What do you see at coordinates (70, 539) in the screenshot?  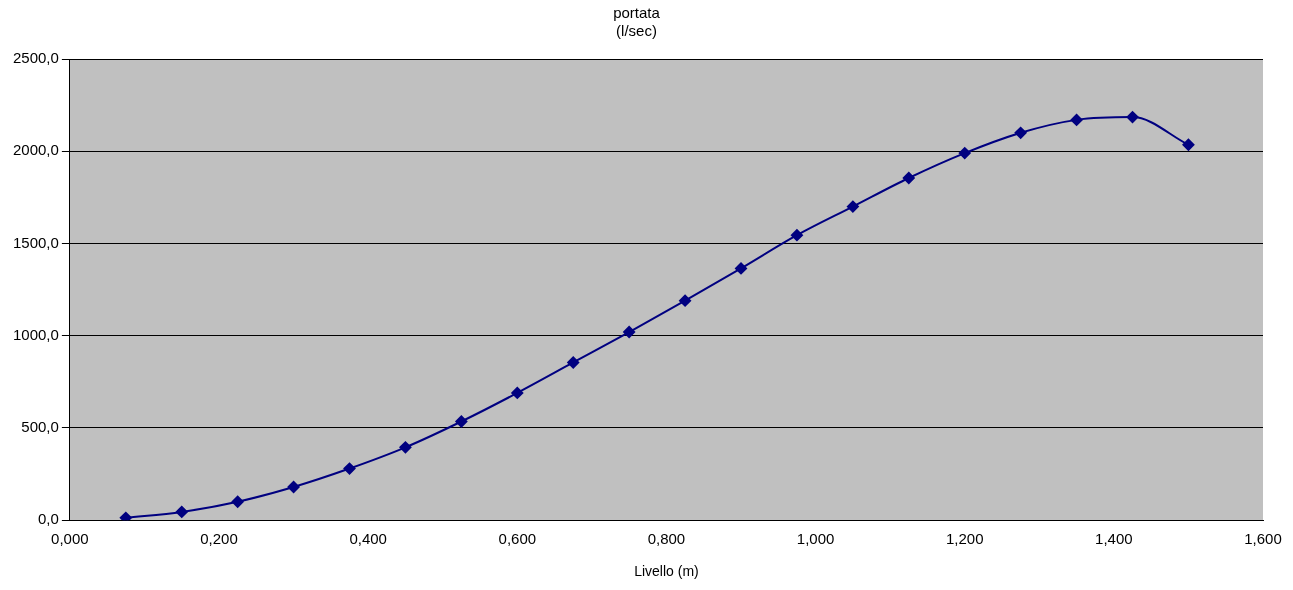 I see `x-tick-label: 0,000` at bounding box center [70, 539].